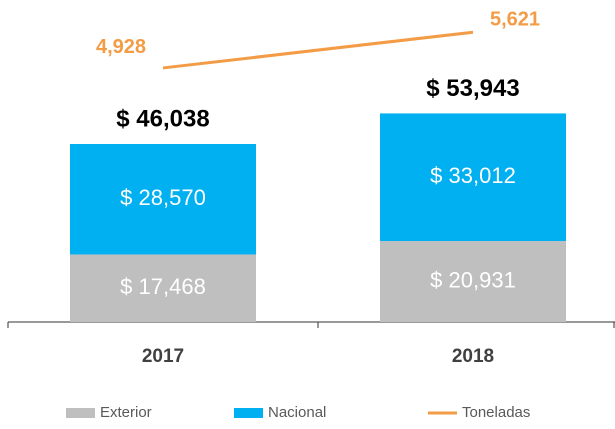  Describe the element at coordinates (318, 50) in the screenshot. I see `line` at that location.